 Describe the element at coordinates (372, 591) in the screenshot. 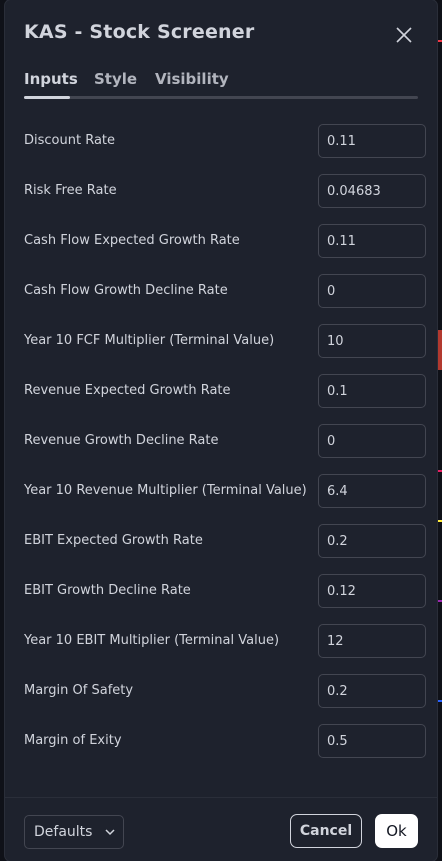

I see `ebit-decline-field` at that location.